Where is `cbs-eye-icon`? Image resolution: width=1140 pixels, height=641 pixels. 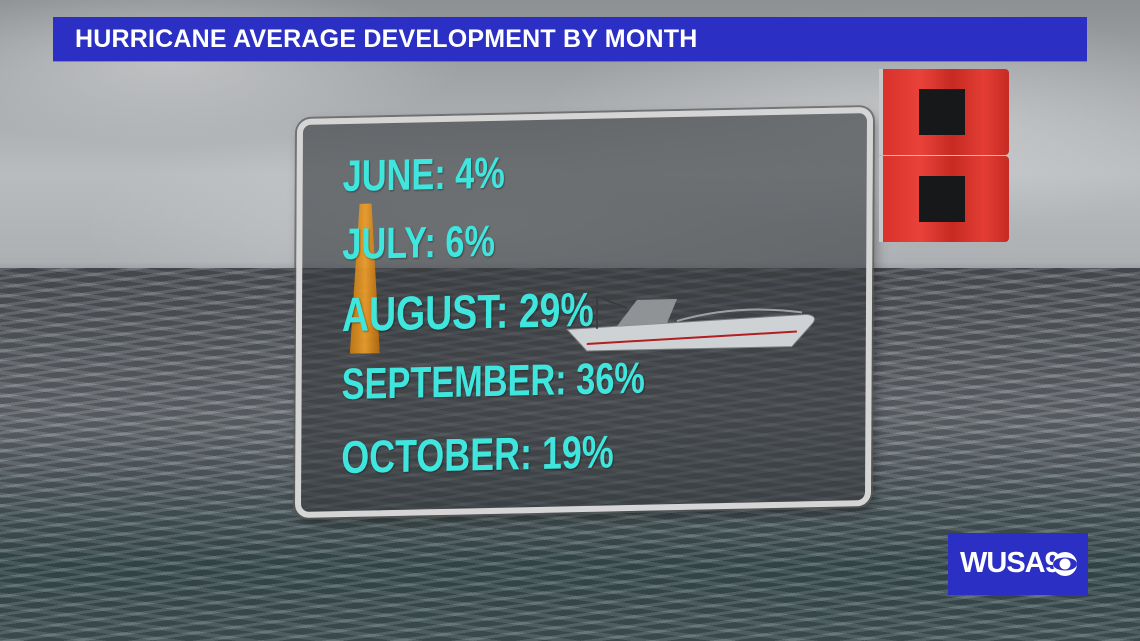
cbs-eye-icon is located at coordinates (1065, 564).